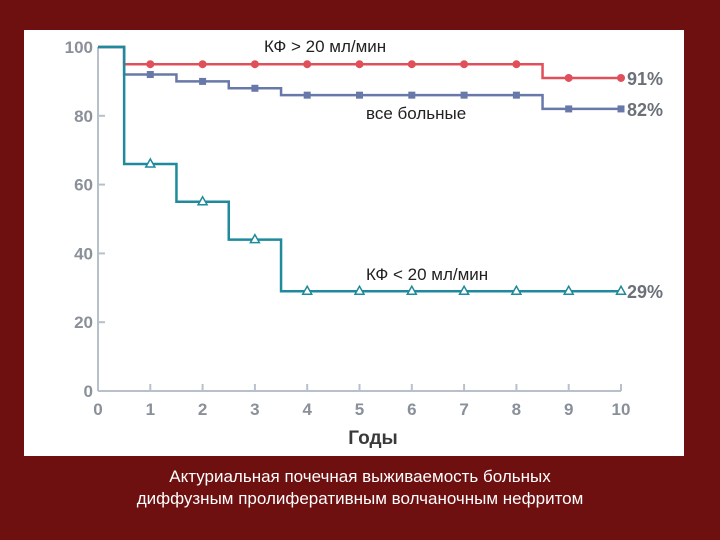  What do you see at coordinates (79, 47) in the screenshot?
I see `y-tick-label: 100` at bounding box center [79, 47].